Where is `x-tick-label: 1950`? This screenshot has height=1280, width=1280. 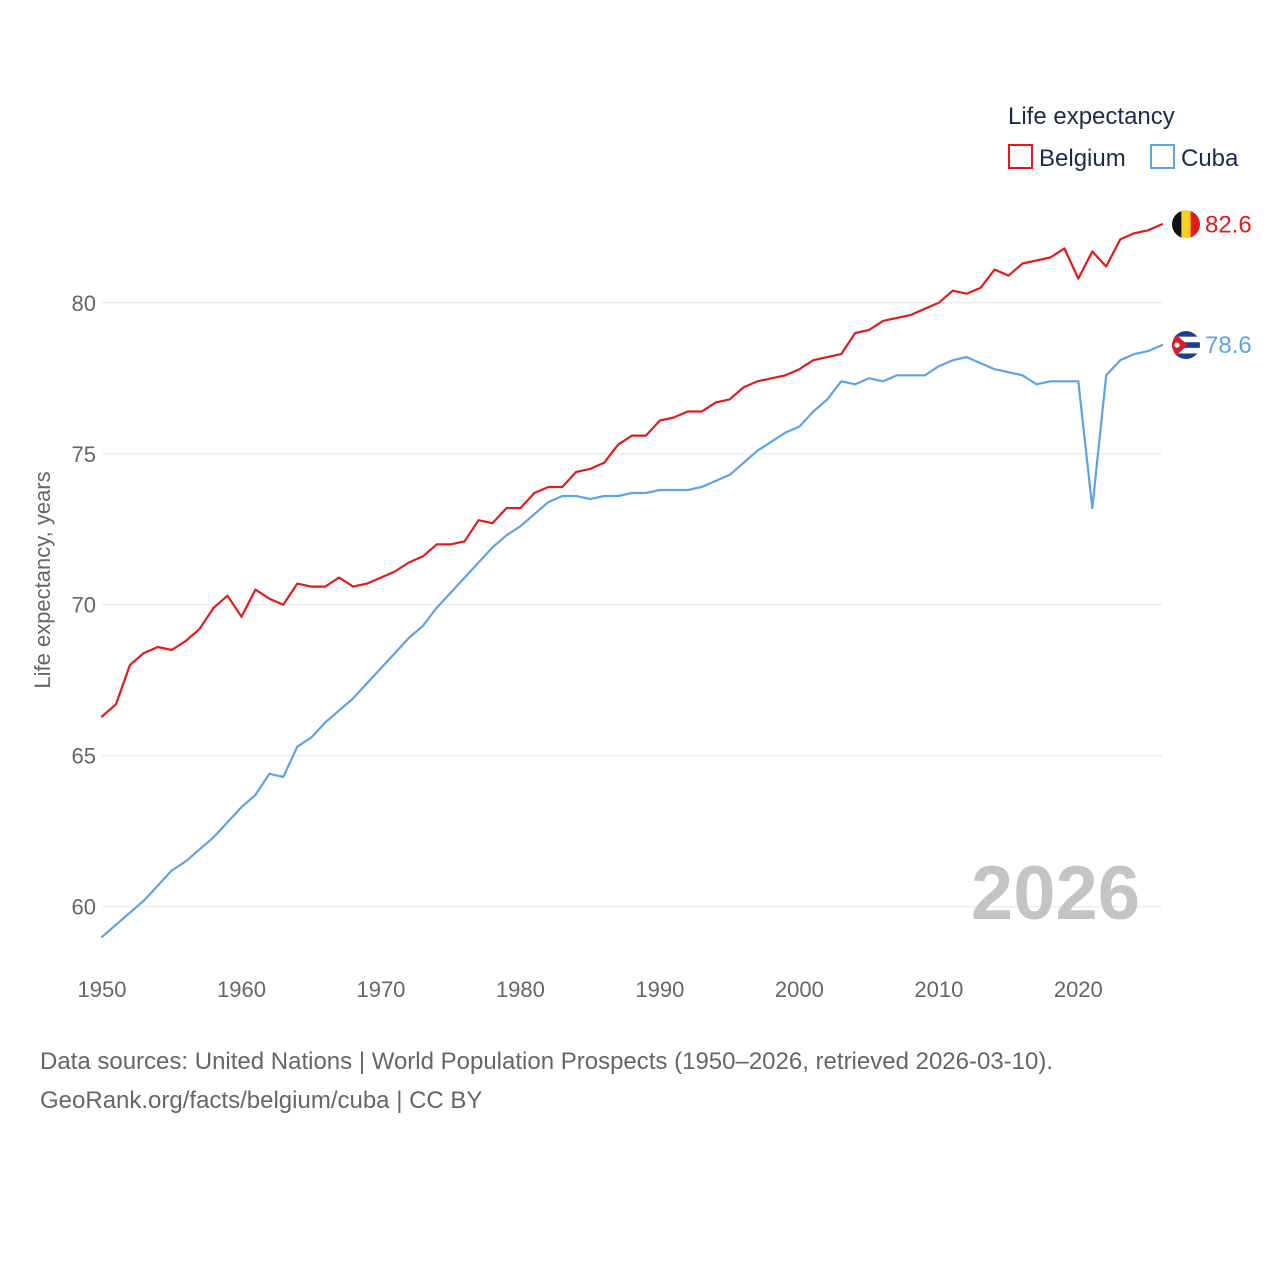 x-tick-label: 1950 is located at coordinates (102, 989).